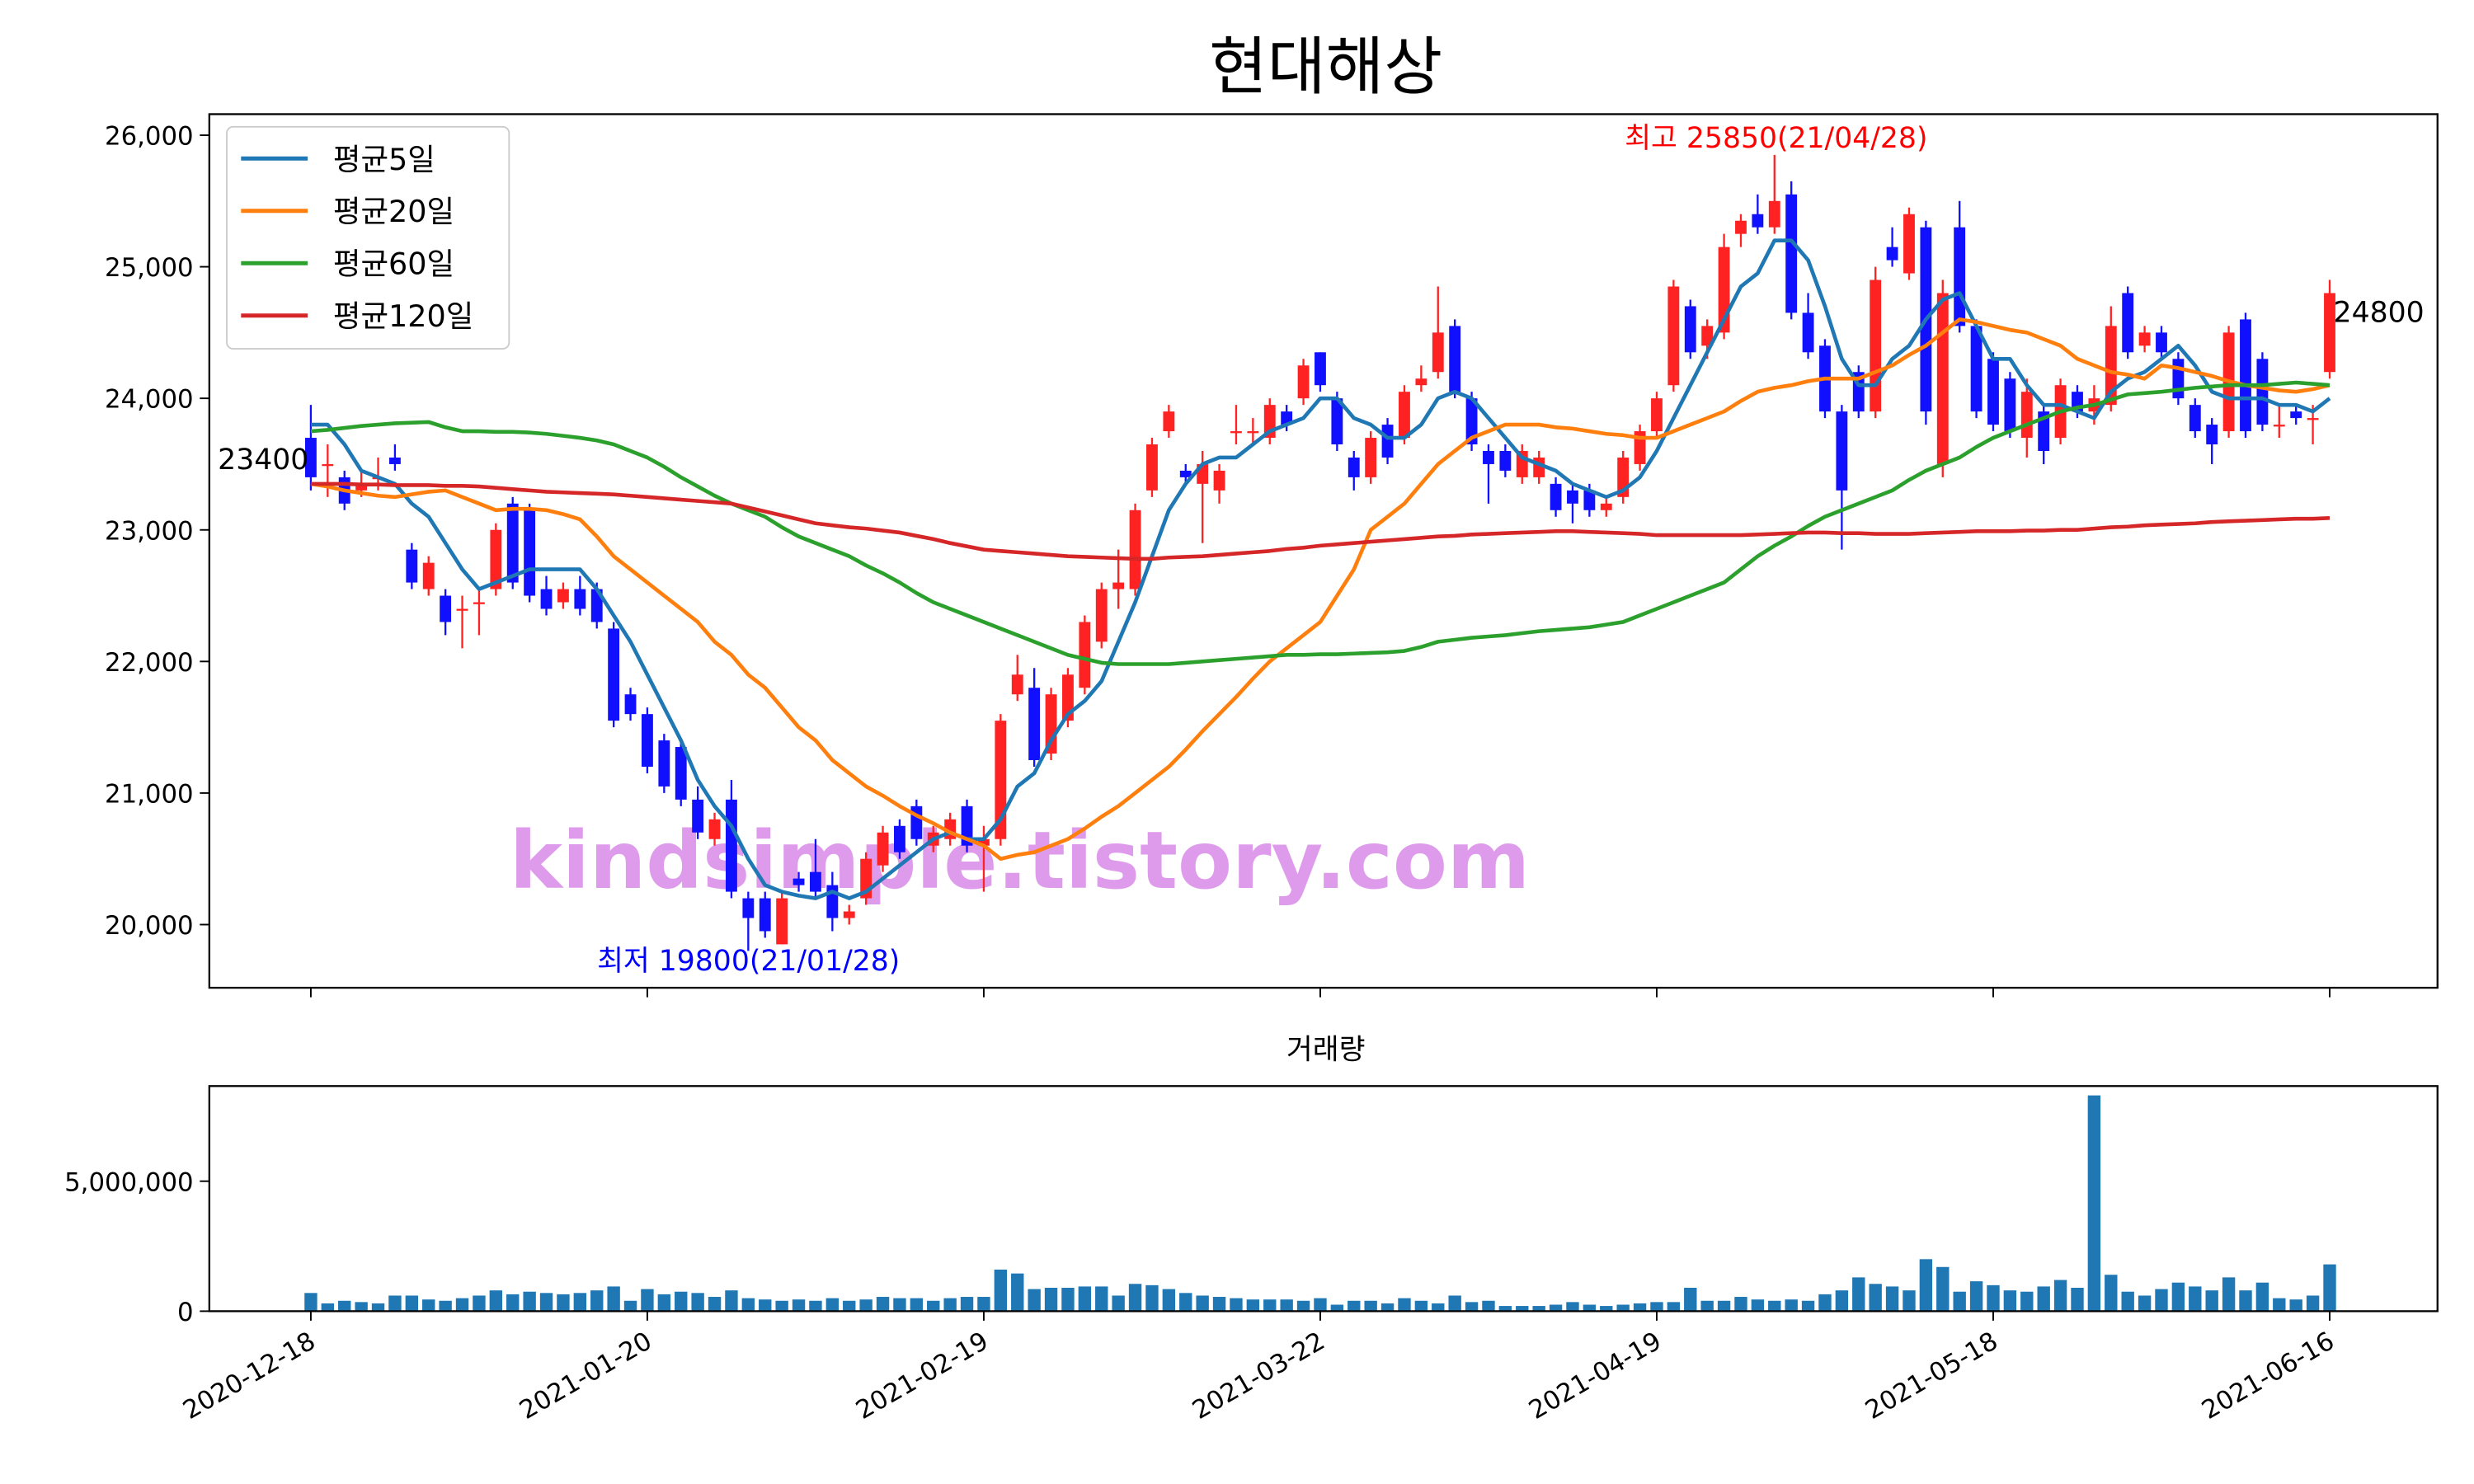  What do you see at coordinates (1320, 521) in the screenshot?
I see `ma-line` at bounding box center [1320, 521].